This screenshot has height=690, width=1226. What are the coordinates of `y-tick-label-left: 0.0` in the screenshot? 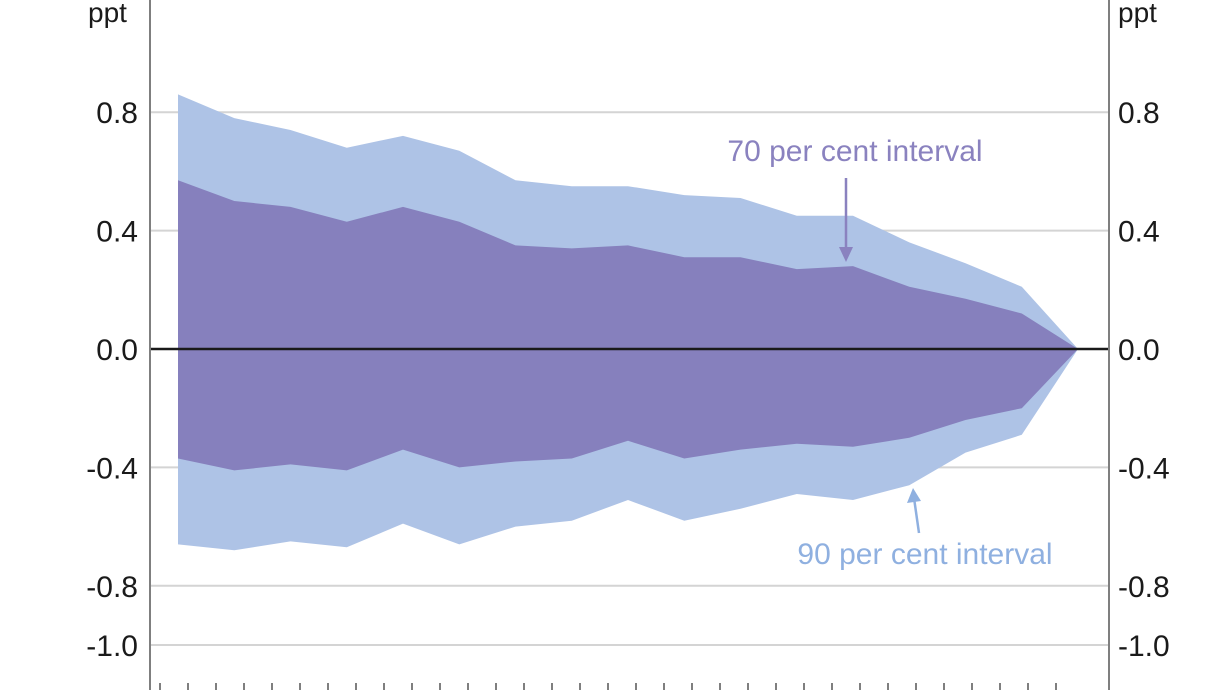 It's located at (117, 350).